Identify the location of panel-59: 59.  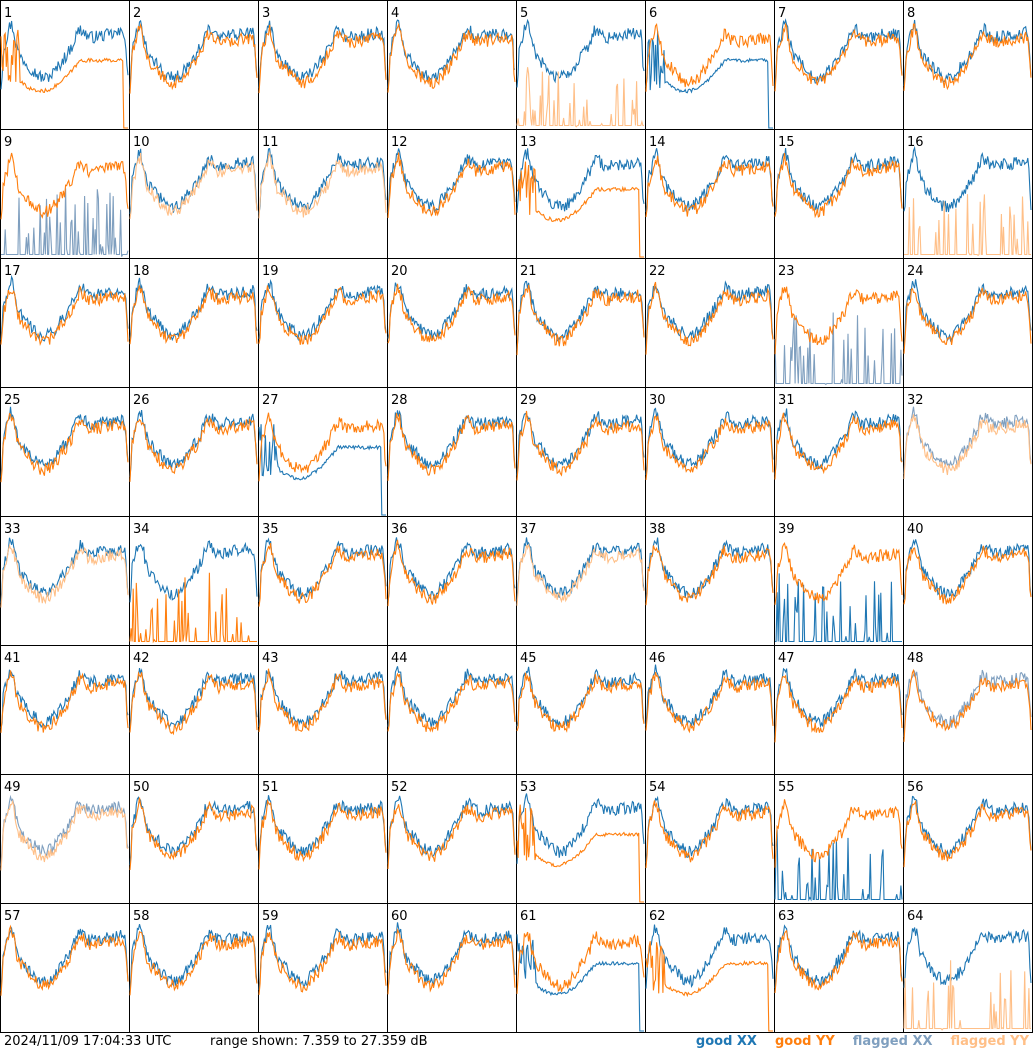
(323, 968).